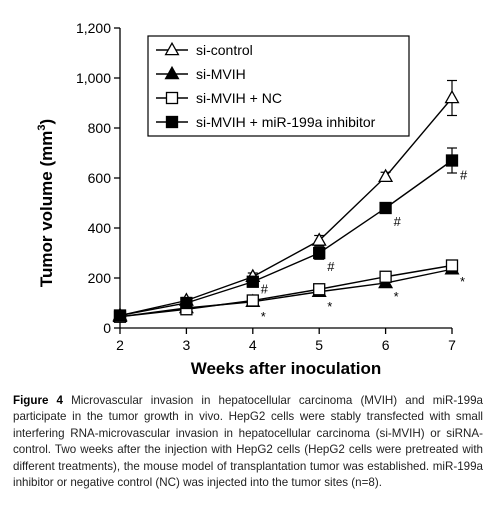  I want to click on y-tick-label: 800, so click(100, 128).